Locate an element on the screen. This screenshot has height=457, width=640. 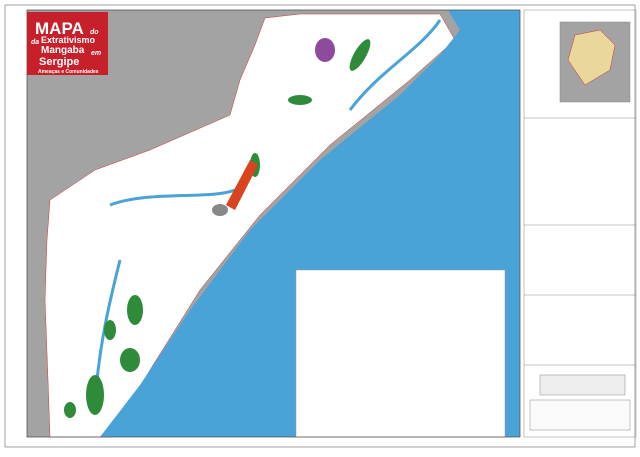
urban-area is located at coordinates (220, 210).